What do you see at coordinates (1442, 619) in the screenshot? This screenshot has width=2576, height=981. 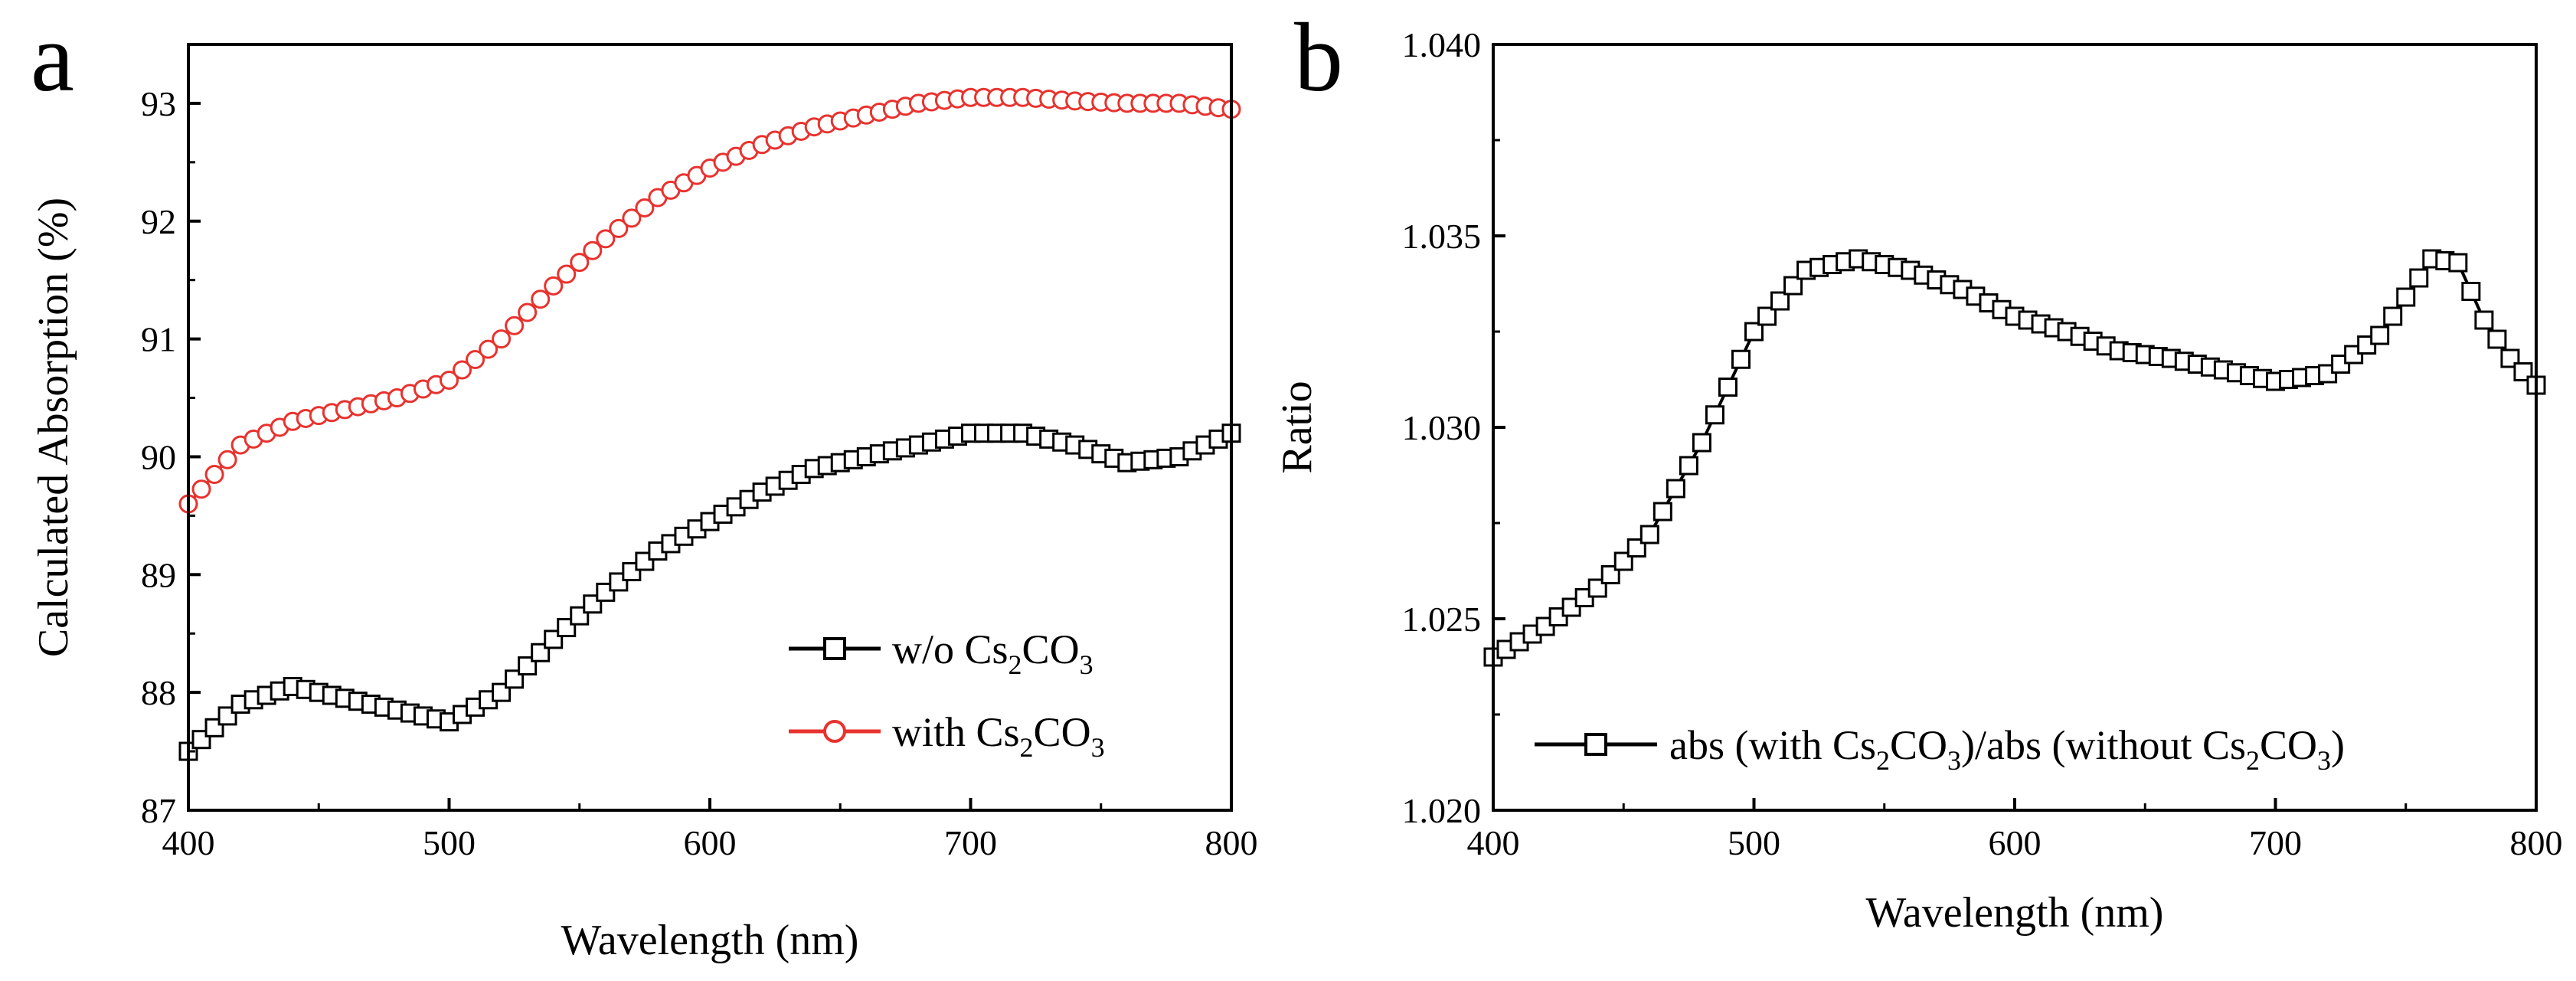 I see `y-tick-label: 1.025` at bounding box center [1442, 619].